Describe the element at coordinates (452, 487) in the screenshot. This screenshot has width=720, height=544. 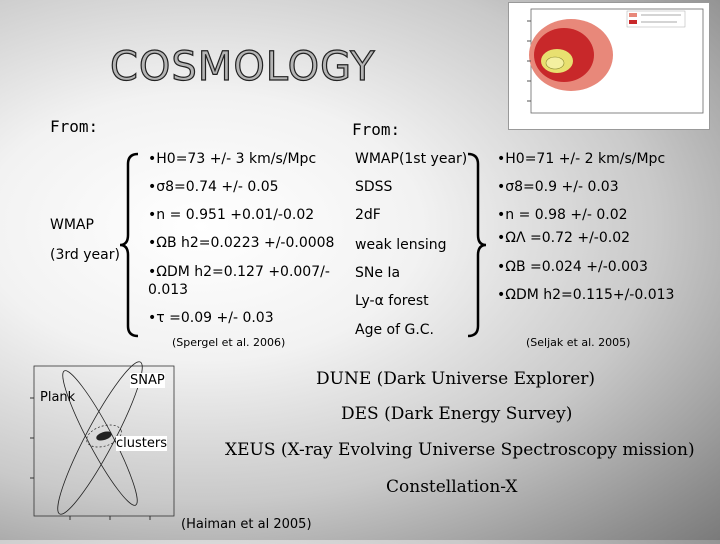
I see `mission-constellation-x: Constellation-X` at that location.